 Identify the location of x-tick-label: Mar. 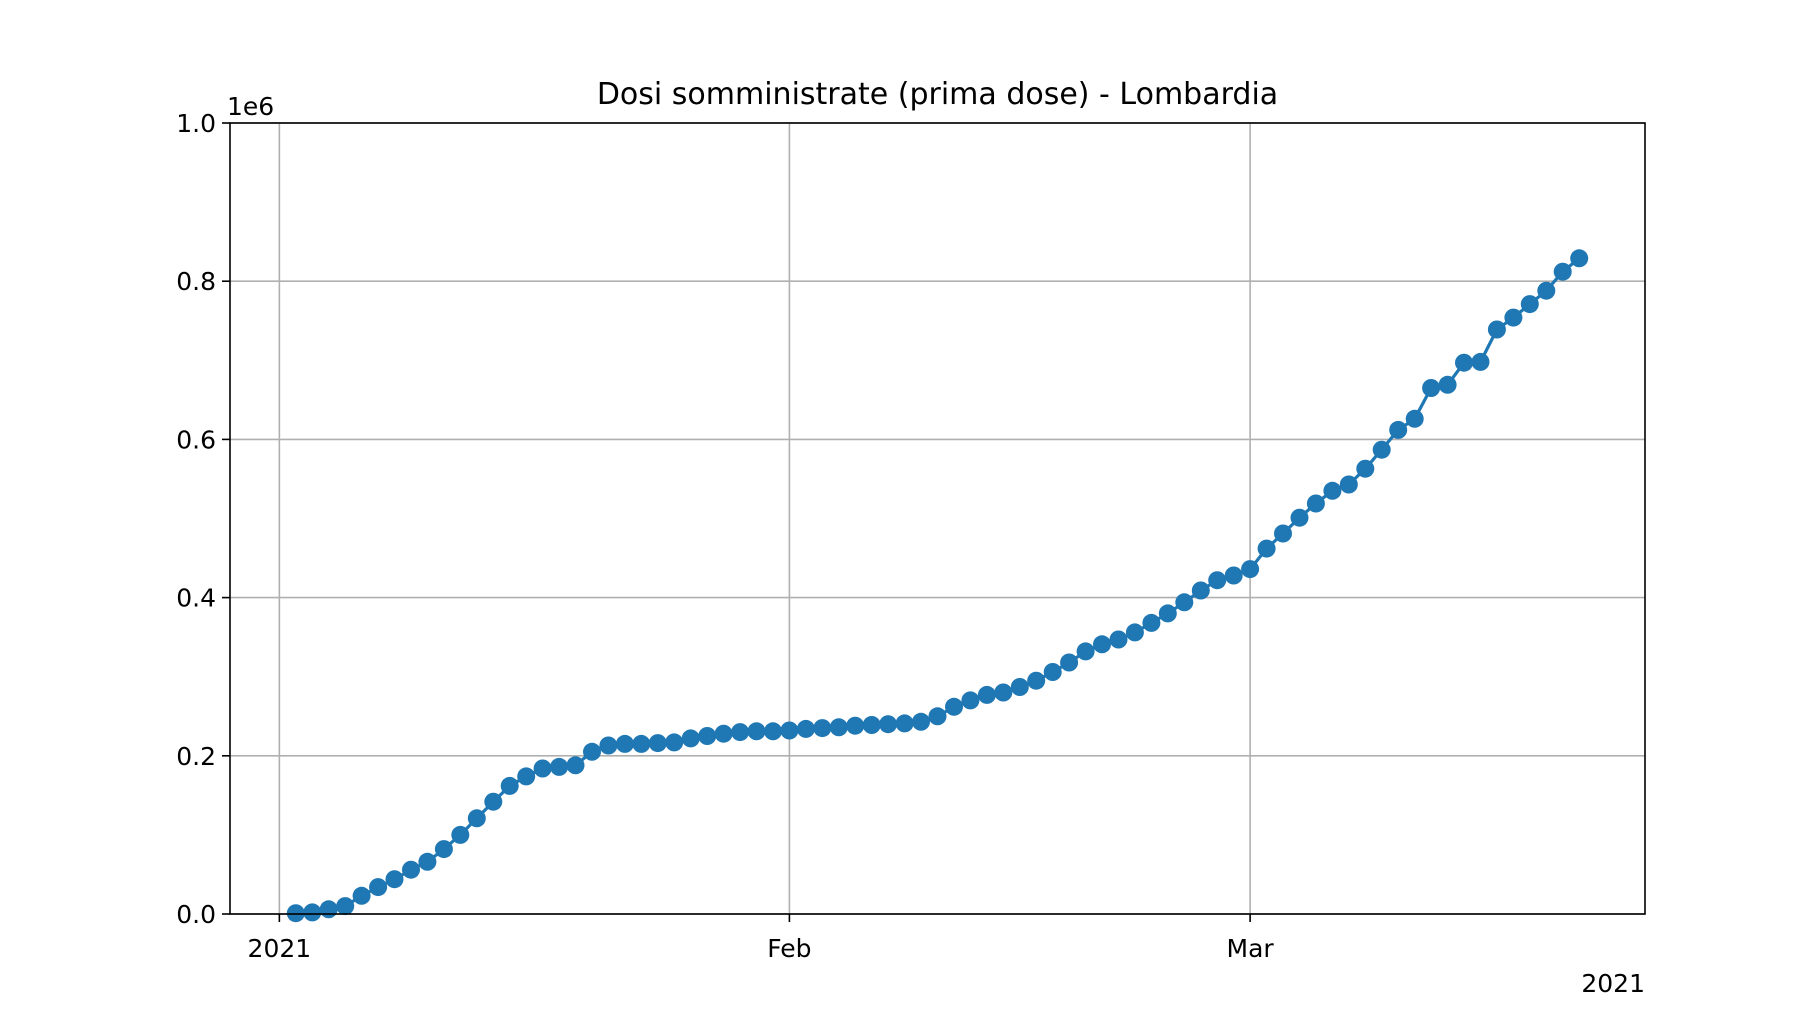
(1251, 948).